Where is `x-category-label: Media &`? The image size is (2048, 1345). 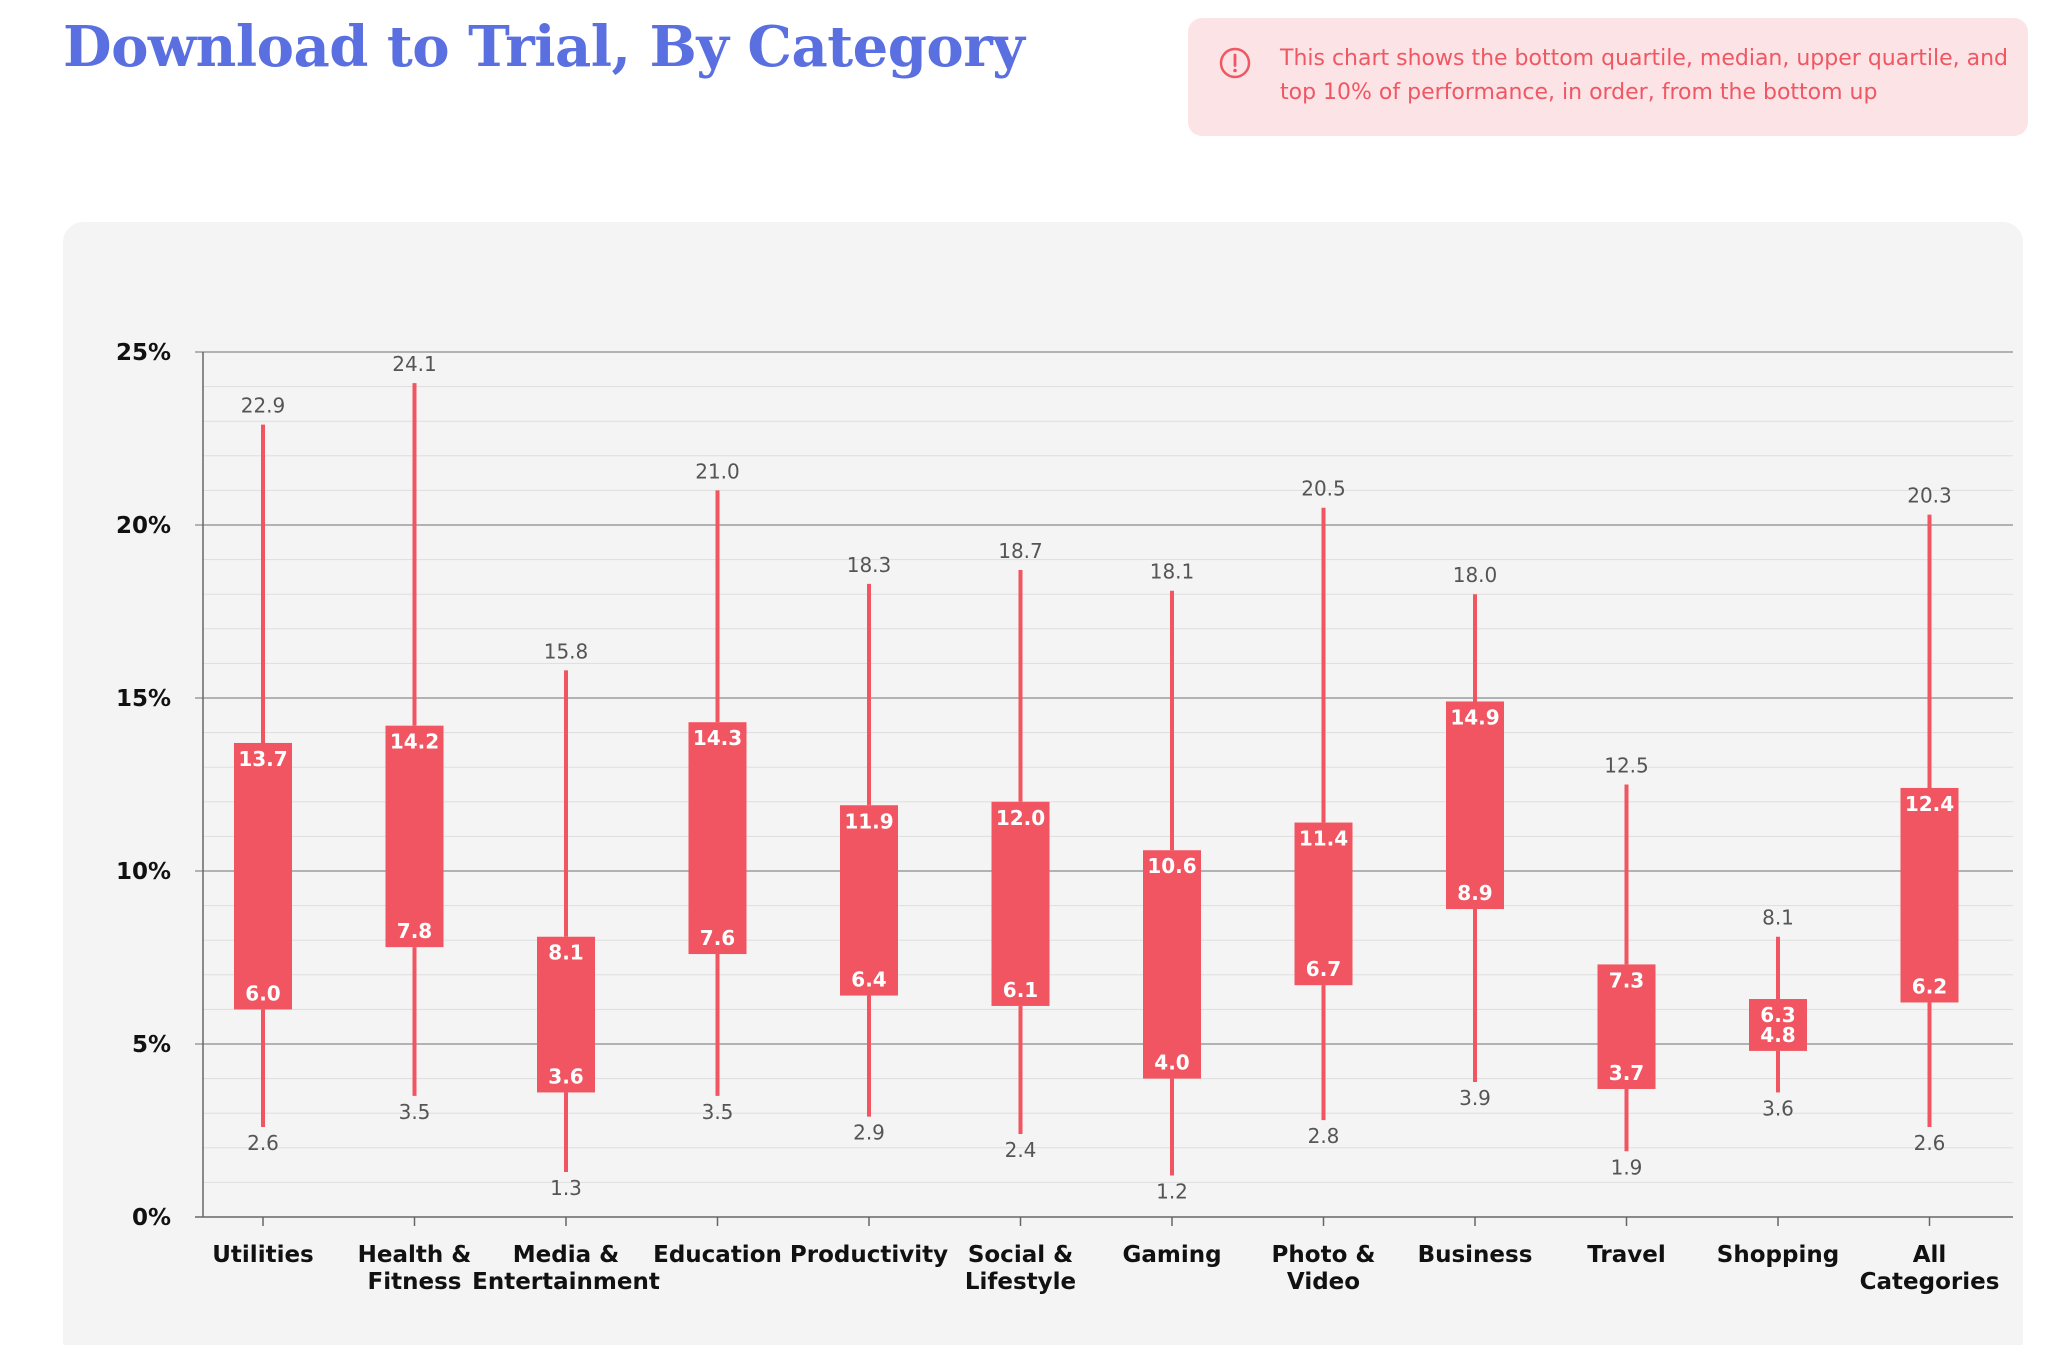 x-category-label: Media & is located at coordinates (566, 1255).